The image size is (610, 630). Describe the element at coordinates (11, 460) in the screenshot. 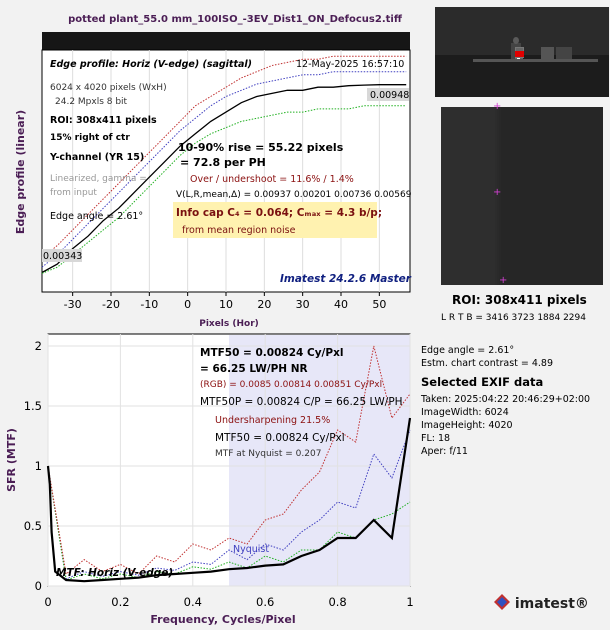

I see `mtf-ylabel: SFR (MTF)` at that location.